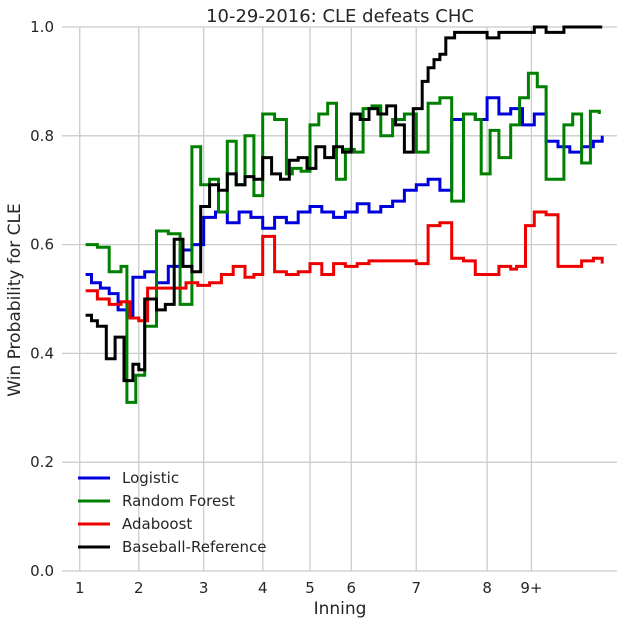 This screenshot has height=626, width=627. What do you see at coordinates (157, 524) in the screenshot?
I see `legend-label: Adaboost` at bounding box center [157, 524].